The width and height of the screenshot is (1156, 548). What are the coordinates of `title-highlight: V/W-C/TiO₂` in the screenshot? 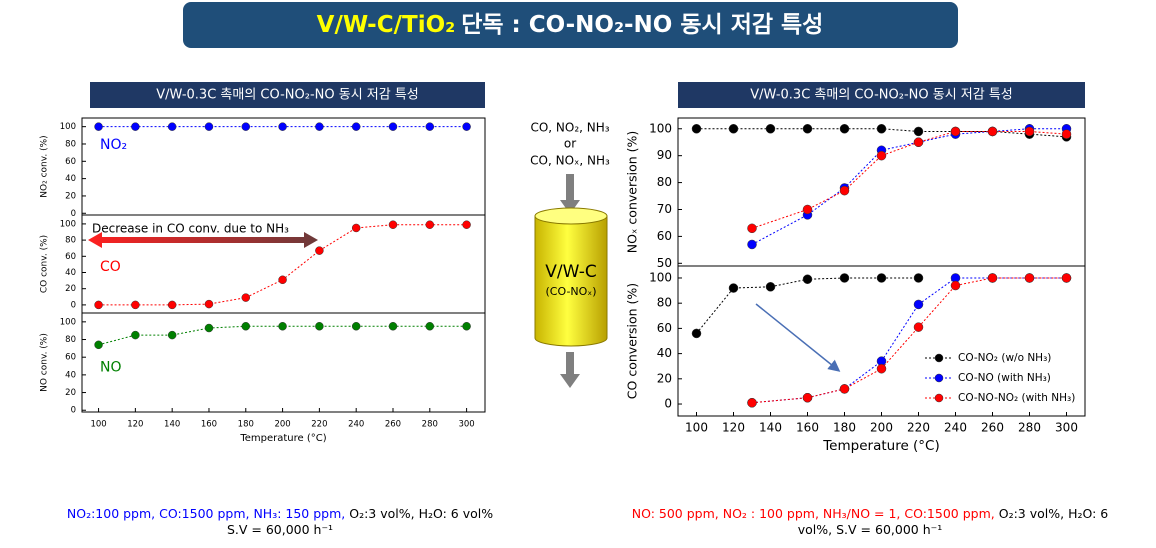 It's located at (386, 25).